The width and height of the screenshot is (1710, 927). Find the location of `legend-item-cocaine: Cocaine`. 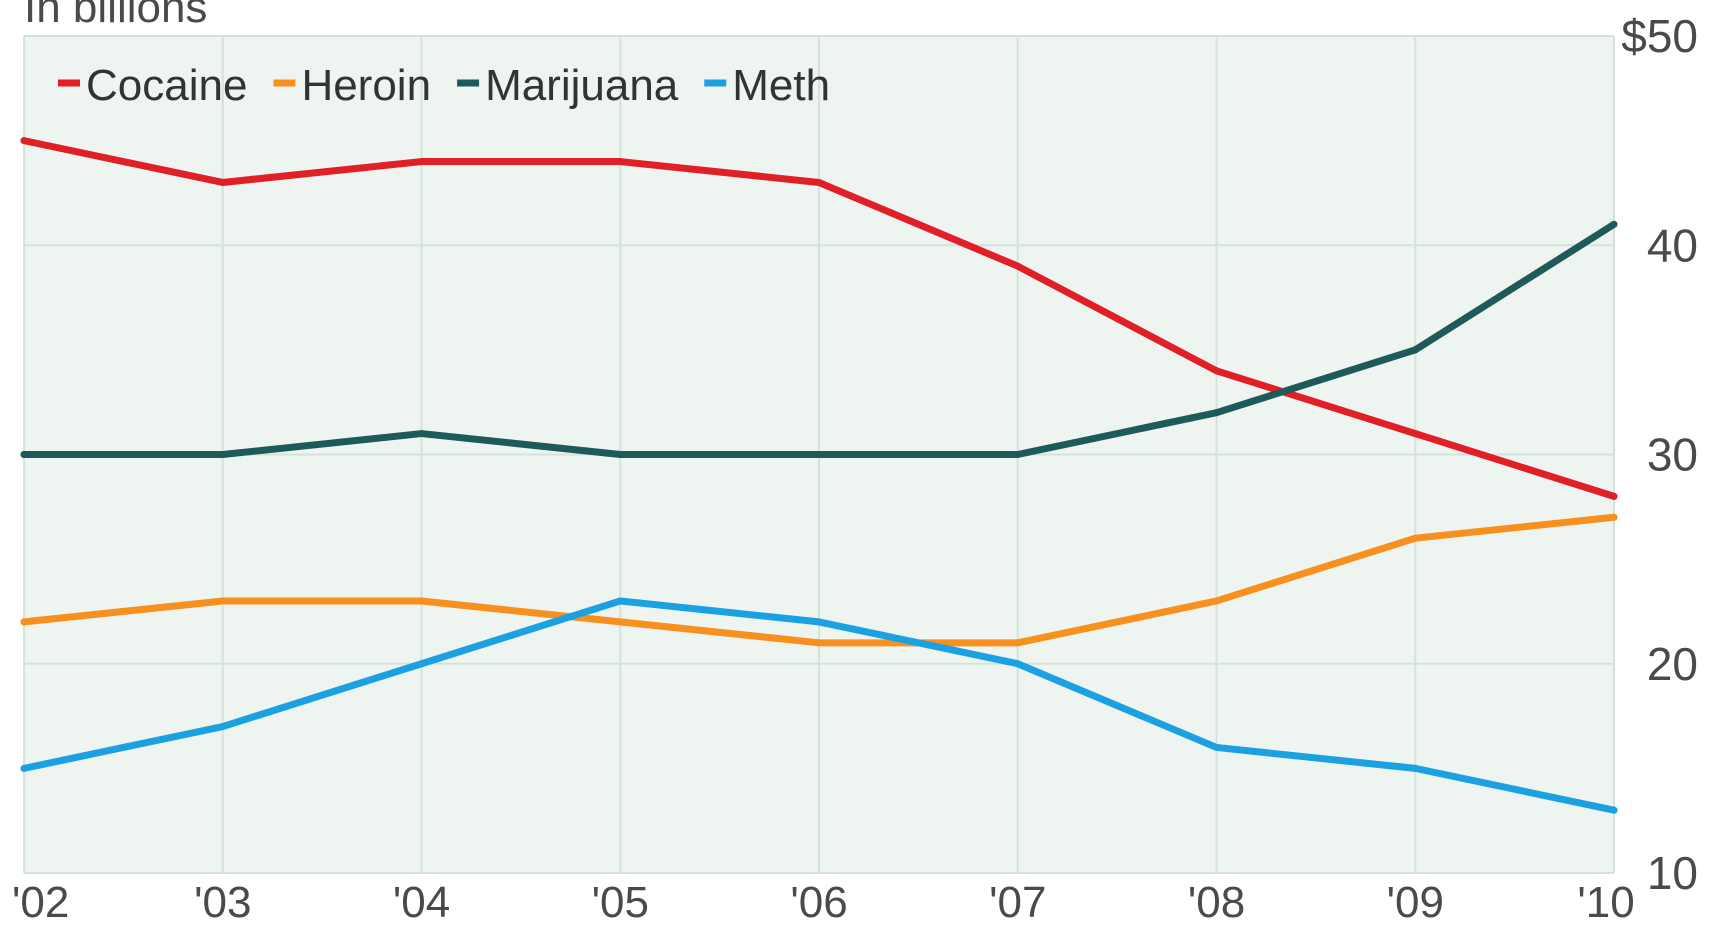

legend-item-cocaine: Cocaine is located at coordinates (152, 85).